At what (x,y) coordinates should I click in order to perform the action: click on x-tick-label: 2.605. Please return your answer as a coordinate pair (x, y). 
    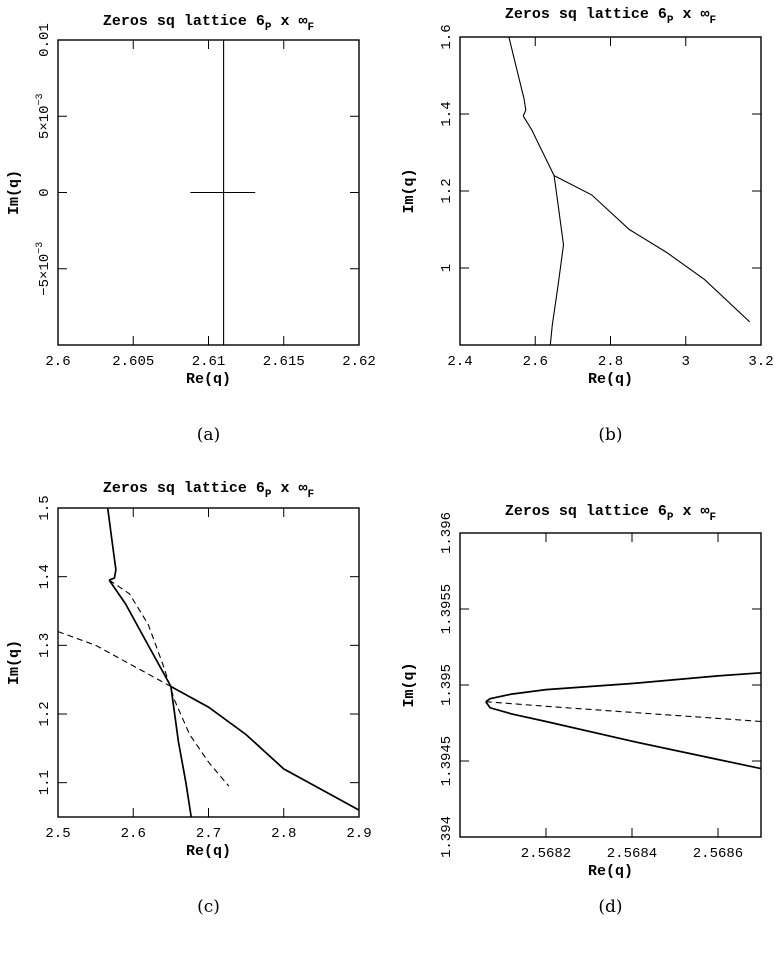
    Looking at the image, I should click on (133, 362).